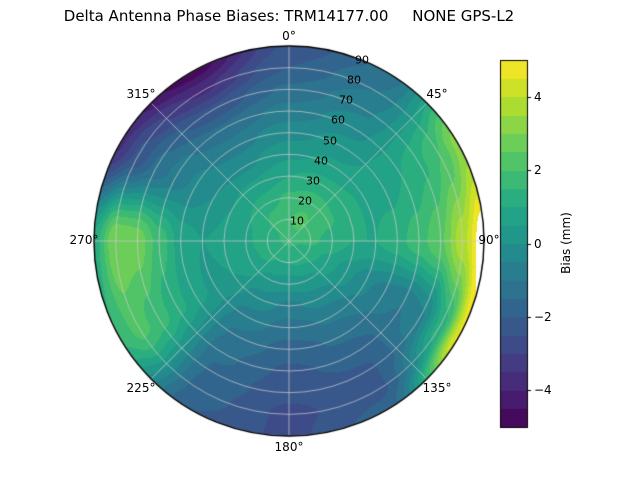 The width and height of the screenshot is (640, 480). What do you see at coordinates (330, 141) in the screenshot?
I see `ring-label-50: 50` at bounding box center [330, 141].